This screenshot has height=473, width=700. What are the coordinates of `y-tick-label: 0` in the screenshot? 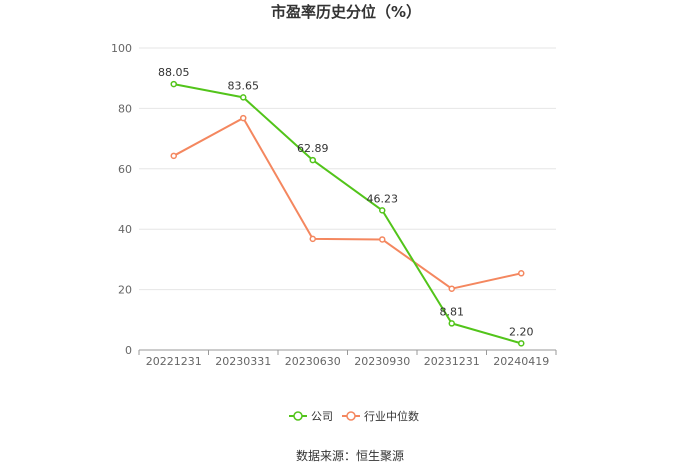 It's located at (128, 350).